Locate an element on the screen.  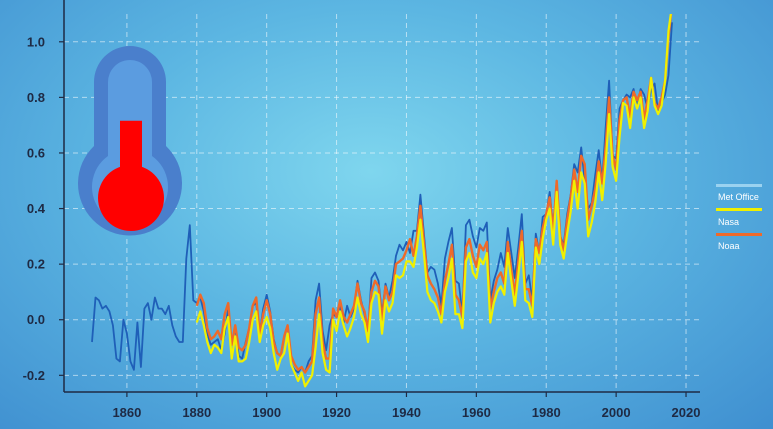
x-tick-label: 1900 is located at coordinates (266, 412).